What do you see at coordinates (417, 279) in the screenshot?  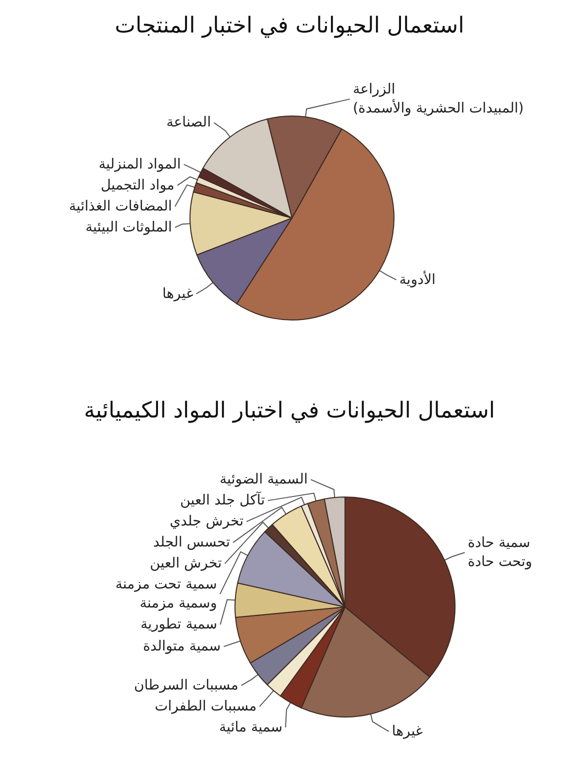 I see `slice-label: الأدوية` at bounding box center [417, 279].